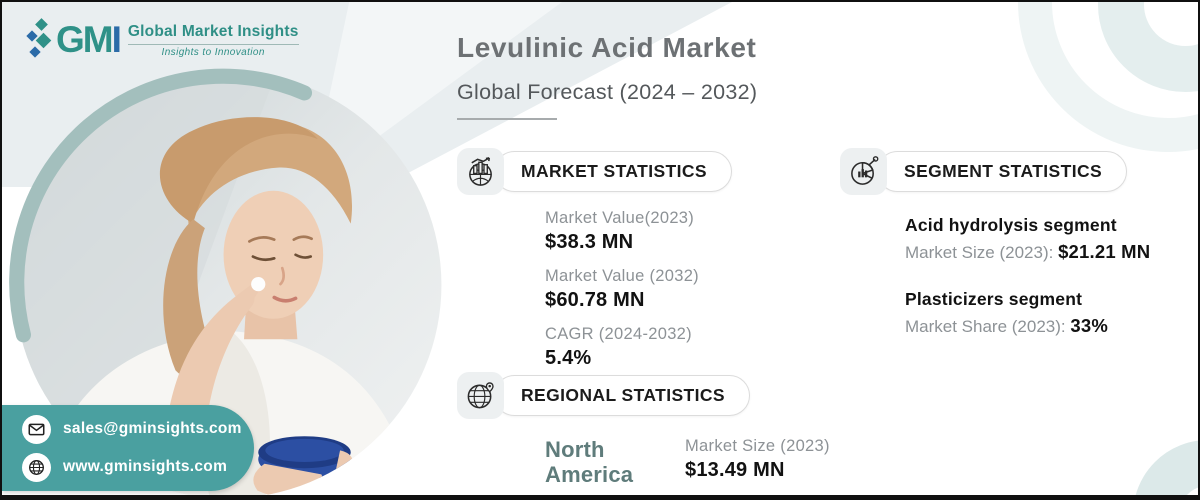 Image resolution: width=1200 pixels, height=500 pixels. What do you see at coordinates (595, 300) in the screenshot?
I see `stat-value: $60.78 MN` at bounding box center [595, 300].